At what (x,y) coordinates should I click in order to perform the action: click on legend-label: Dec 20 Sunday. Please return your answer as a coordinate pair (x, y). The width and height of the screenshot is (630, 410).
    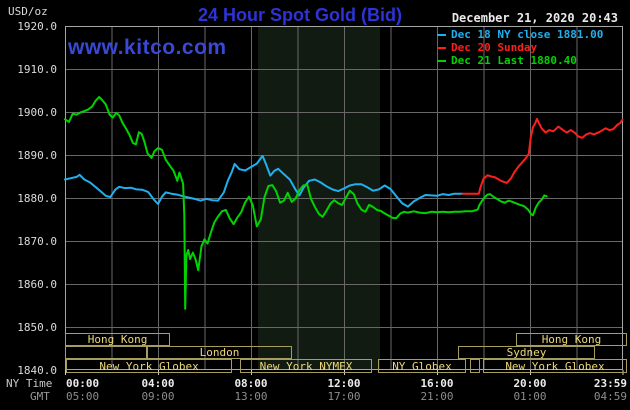
    Looking at the image, I should click on (494, 47).